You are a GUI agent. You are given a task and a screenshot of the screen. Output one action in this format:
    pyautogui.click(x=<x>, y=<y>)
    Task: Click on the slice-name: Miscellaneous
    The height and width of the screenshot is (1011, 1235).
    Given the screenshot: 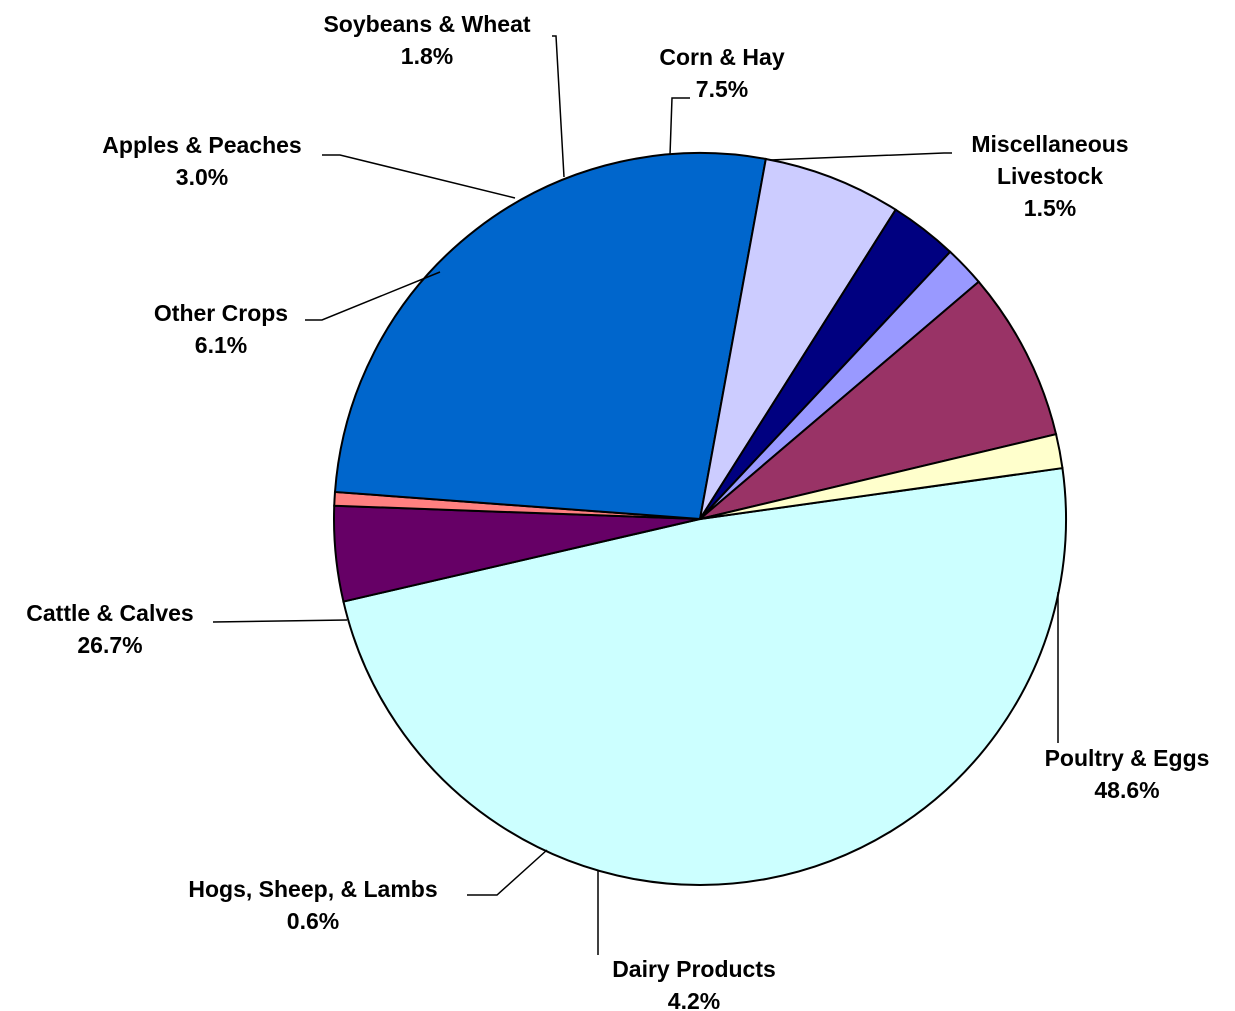 What is the action you would take?
    pyautogui.click(x=1049, y=144)
    